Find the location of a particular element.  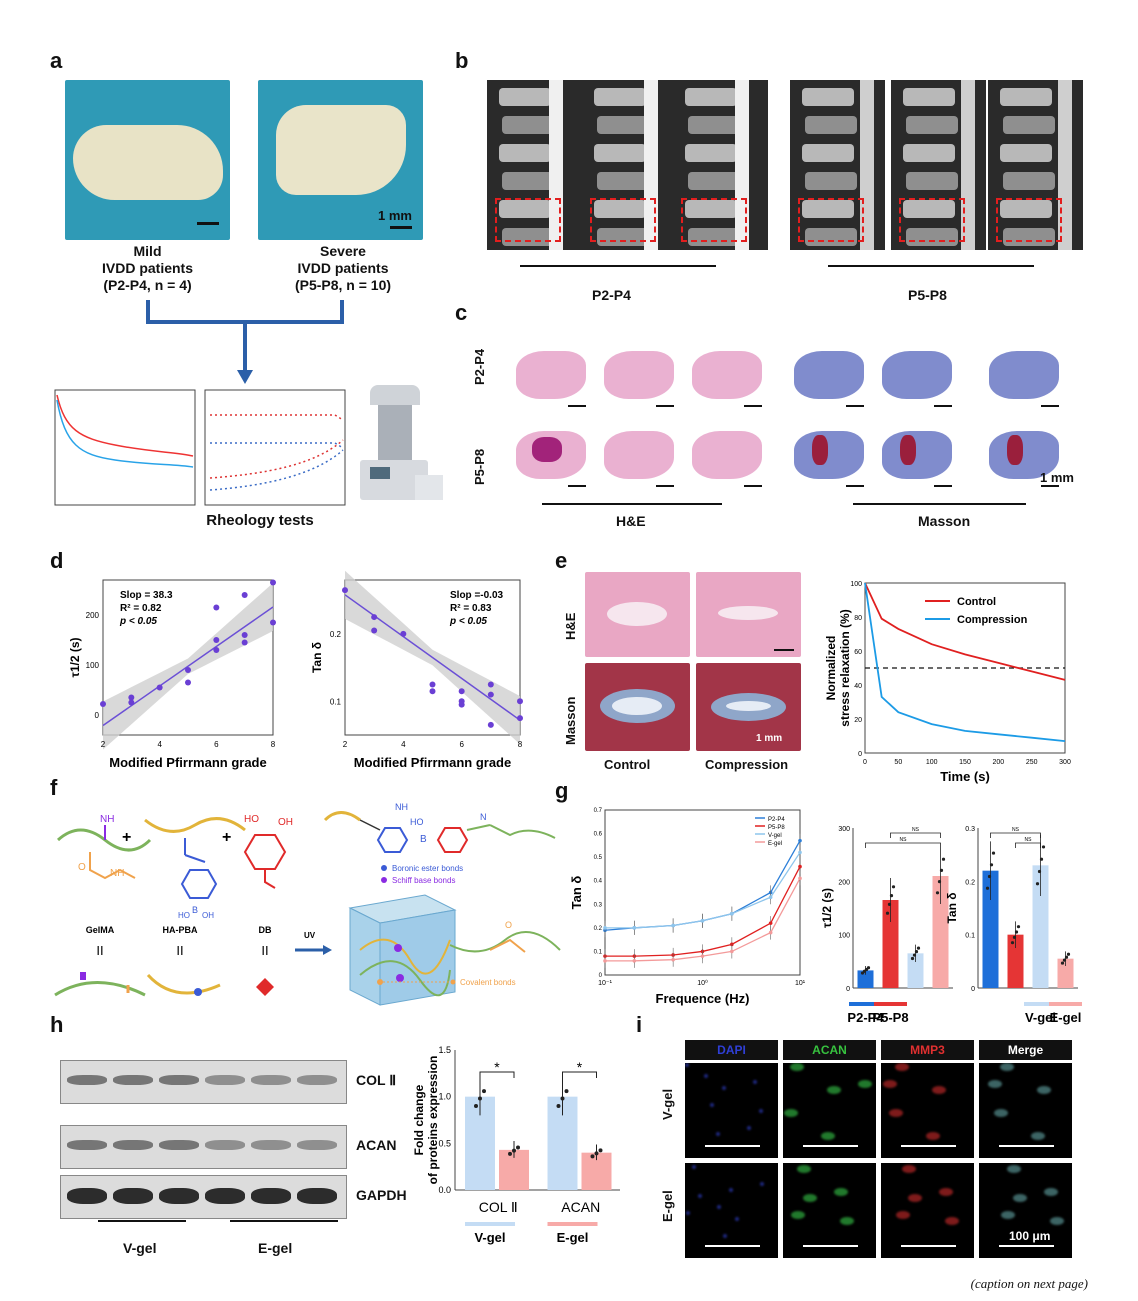

if-image is located at coordinates (731, 1210).